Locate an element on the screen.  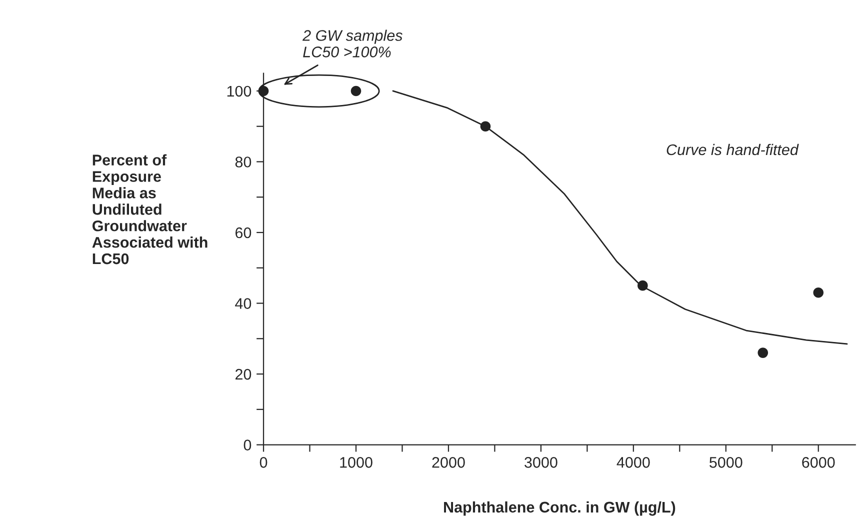
x-tick-label: 1000 is located at coordinates (356, 462).